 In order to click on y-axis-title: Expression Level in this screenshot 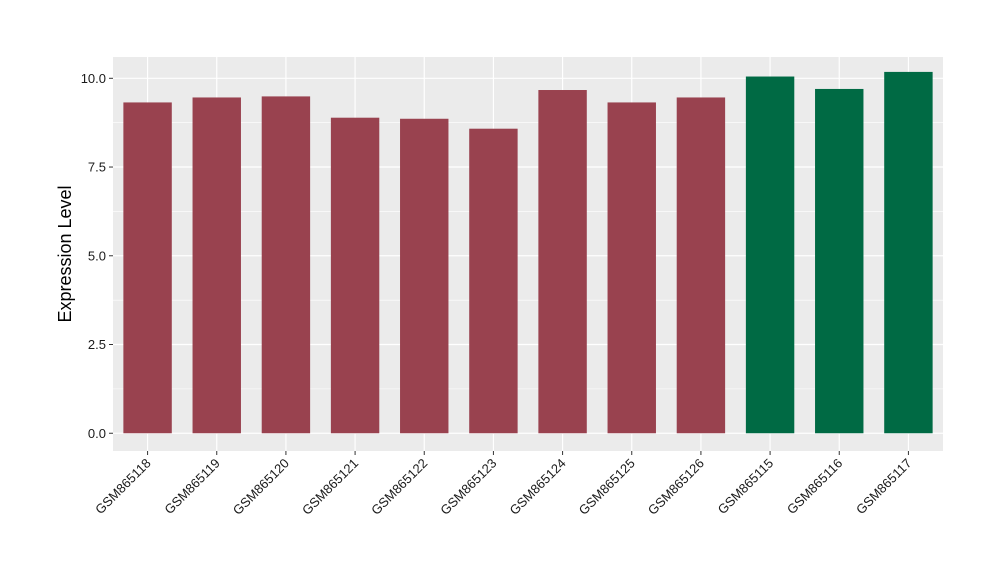, I will do `click(65, 253)`.